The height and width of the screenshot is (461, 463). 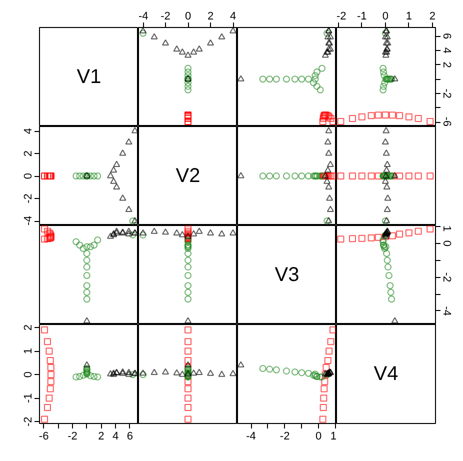 I want to click on y-tick-label: 6, so click(x=446, y=36).